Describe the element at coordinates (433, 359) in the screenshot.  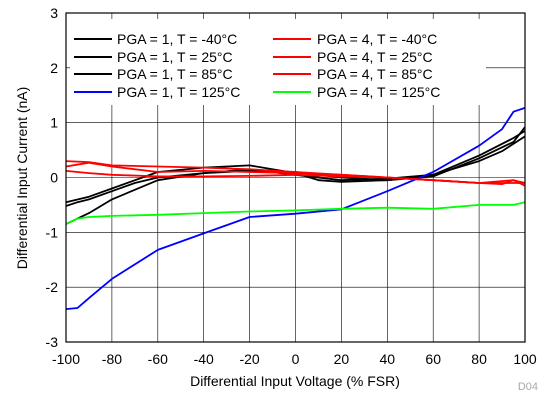
I see `x-tick-label: 60` at that location.